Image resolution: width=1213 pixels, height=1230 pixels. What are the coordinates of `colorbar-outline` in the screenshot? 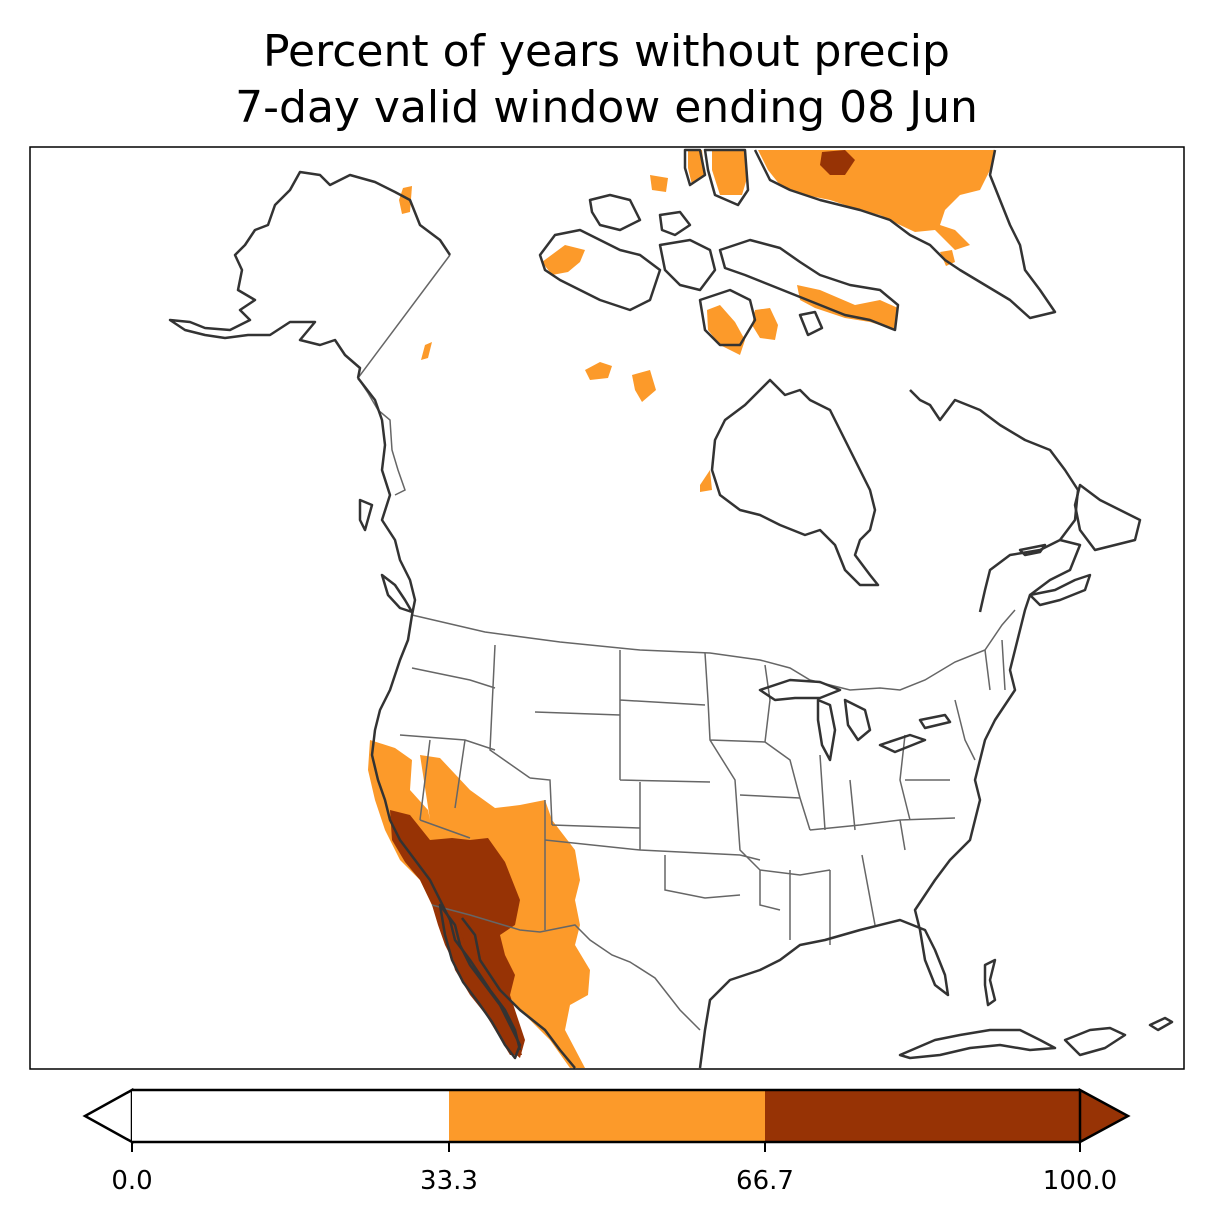 It's located at (606, 1116).